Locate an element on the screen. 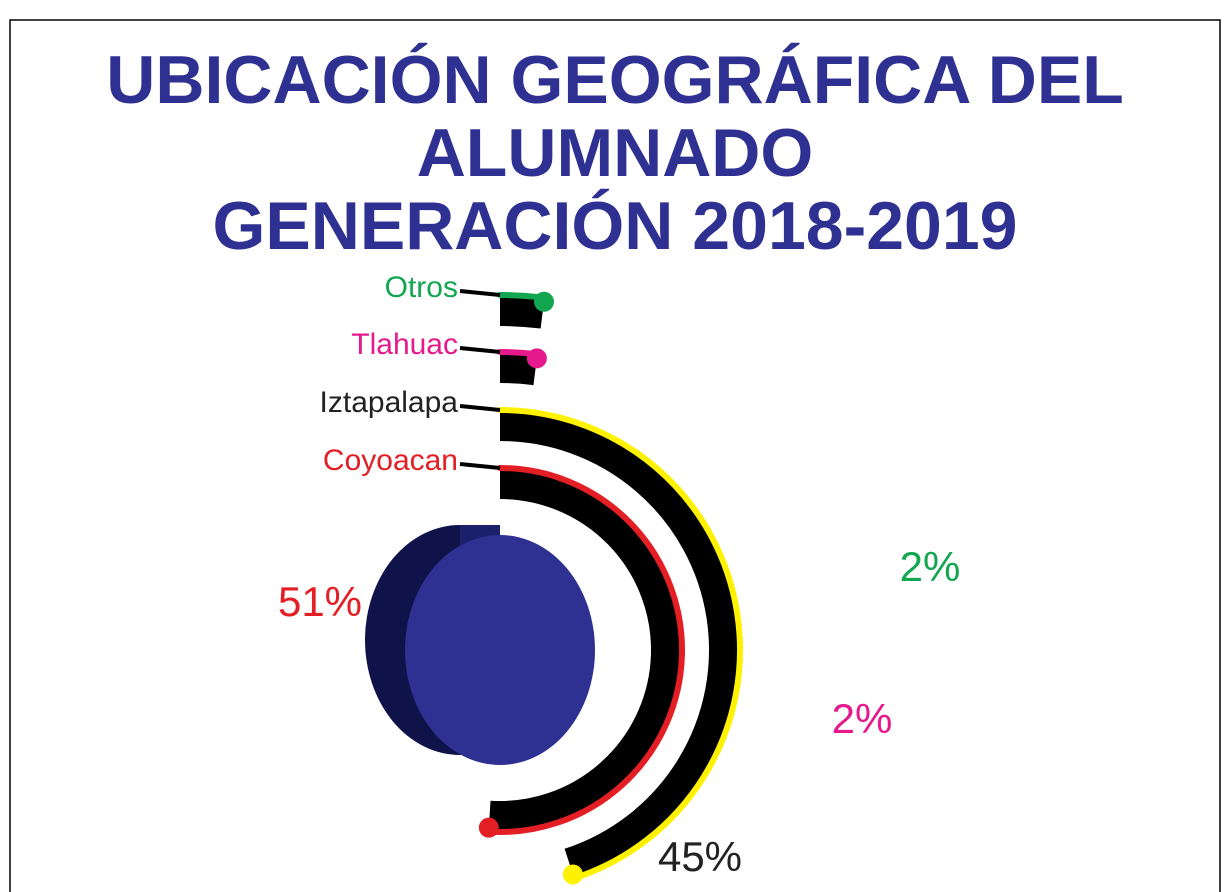 This screenshot has width=1230, height=892. value-label: 45% is located at coordinates (700, 856).